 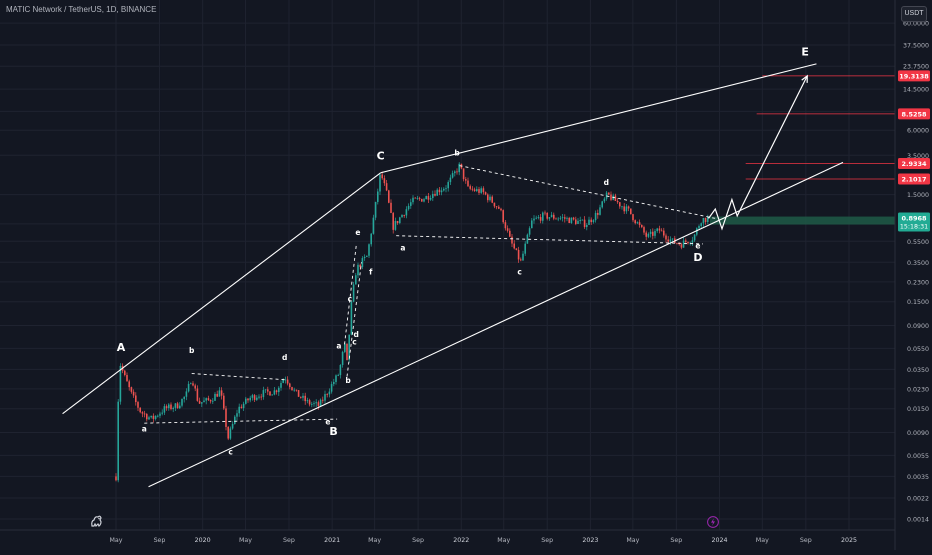 I want to click on wave-label-minor: a, so click(x=402, y=248).